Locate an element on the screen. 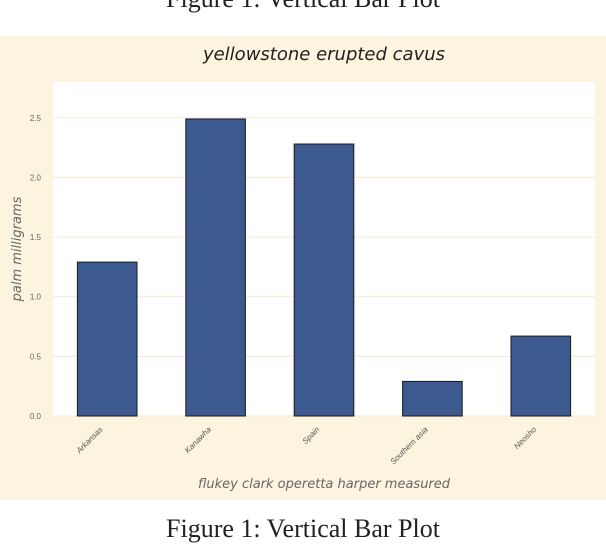 This screenshot has height=544, width=606. x-tick-label: Arkansas is located at coordinates (89, 440).